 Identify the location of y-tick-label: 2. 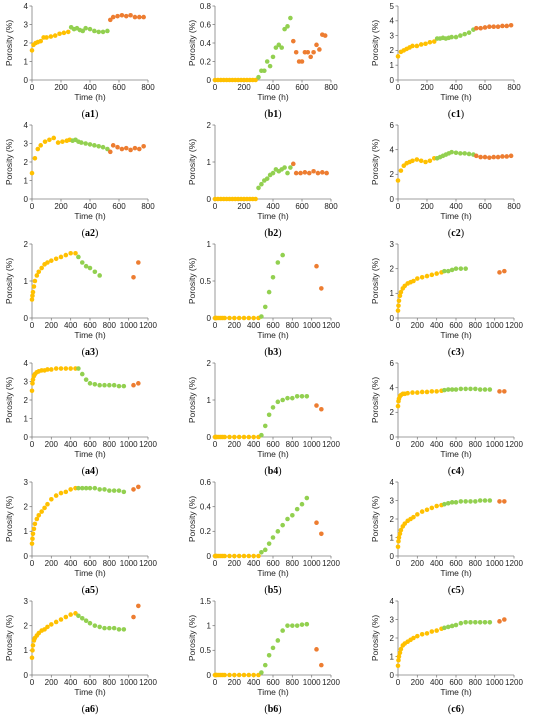
(392, 174).